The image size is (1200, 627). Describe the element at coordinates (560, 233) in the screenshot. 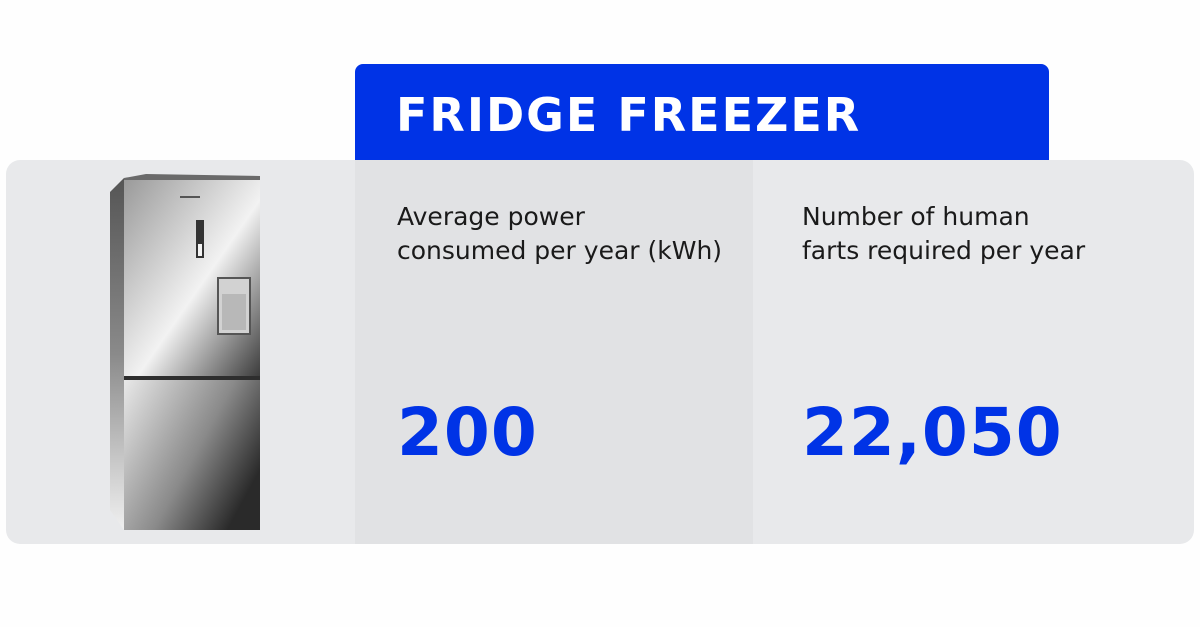

I see `power-label: Average power consumed per year (kWh)` at that location.